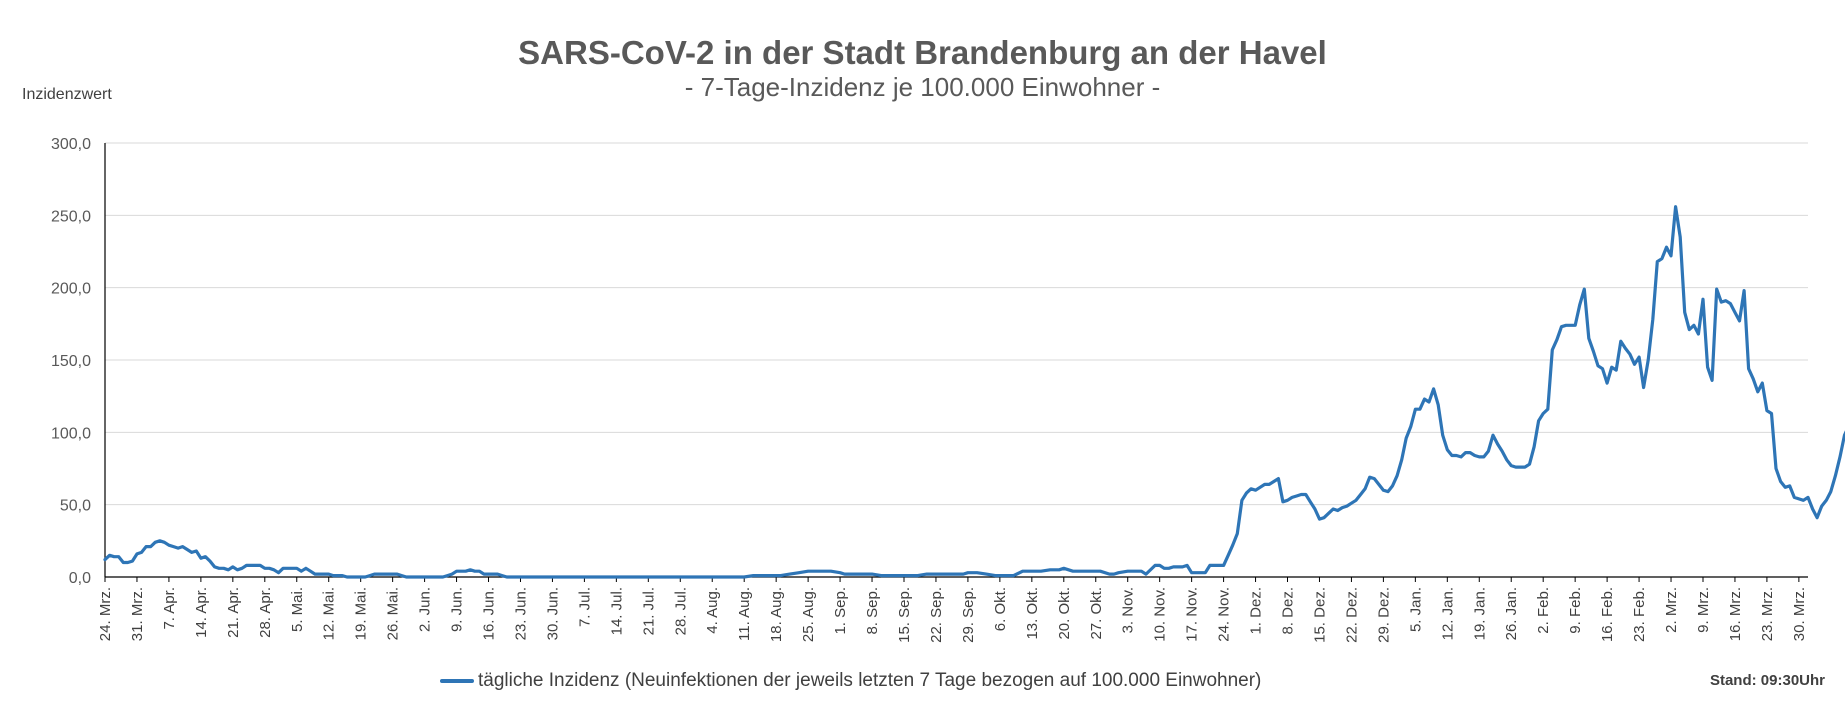 Image resolution: width=1845 pixels, height=722 pixels. Describe the element at coordinates (1735, 614) in the screenshot. I see `x-tick-label: 16. Mrz.` at that location.